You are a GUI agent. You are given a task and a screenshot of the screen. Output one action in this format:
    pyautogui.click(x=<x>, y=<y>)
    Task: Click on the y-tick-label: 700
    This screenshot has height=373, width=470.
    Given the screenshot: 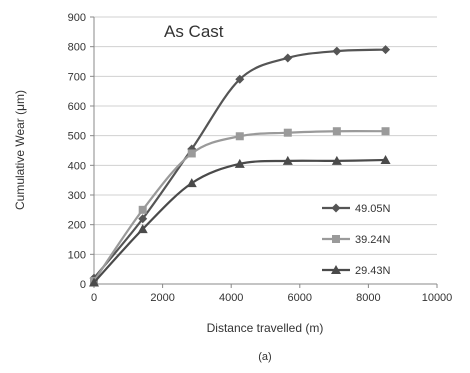 What is the action you would take?
    pyautogui.click(x=77, y=77)
    